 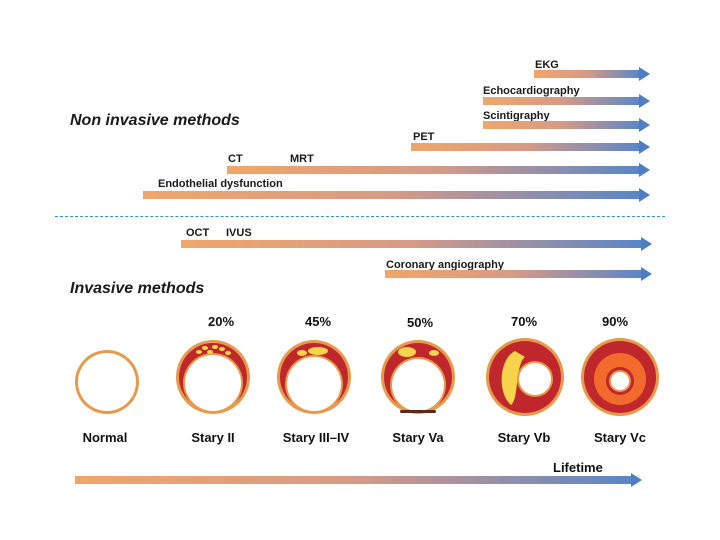 What do you see at coordinates (418, 377) in the screenshot?
I see `vessel-stary-va` at bounding box center [418, 377].